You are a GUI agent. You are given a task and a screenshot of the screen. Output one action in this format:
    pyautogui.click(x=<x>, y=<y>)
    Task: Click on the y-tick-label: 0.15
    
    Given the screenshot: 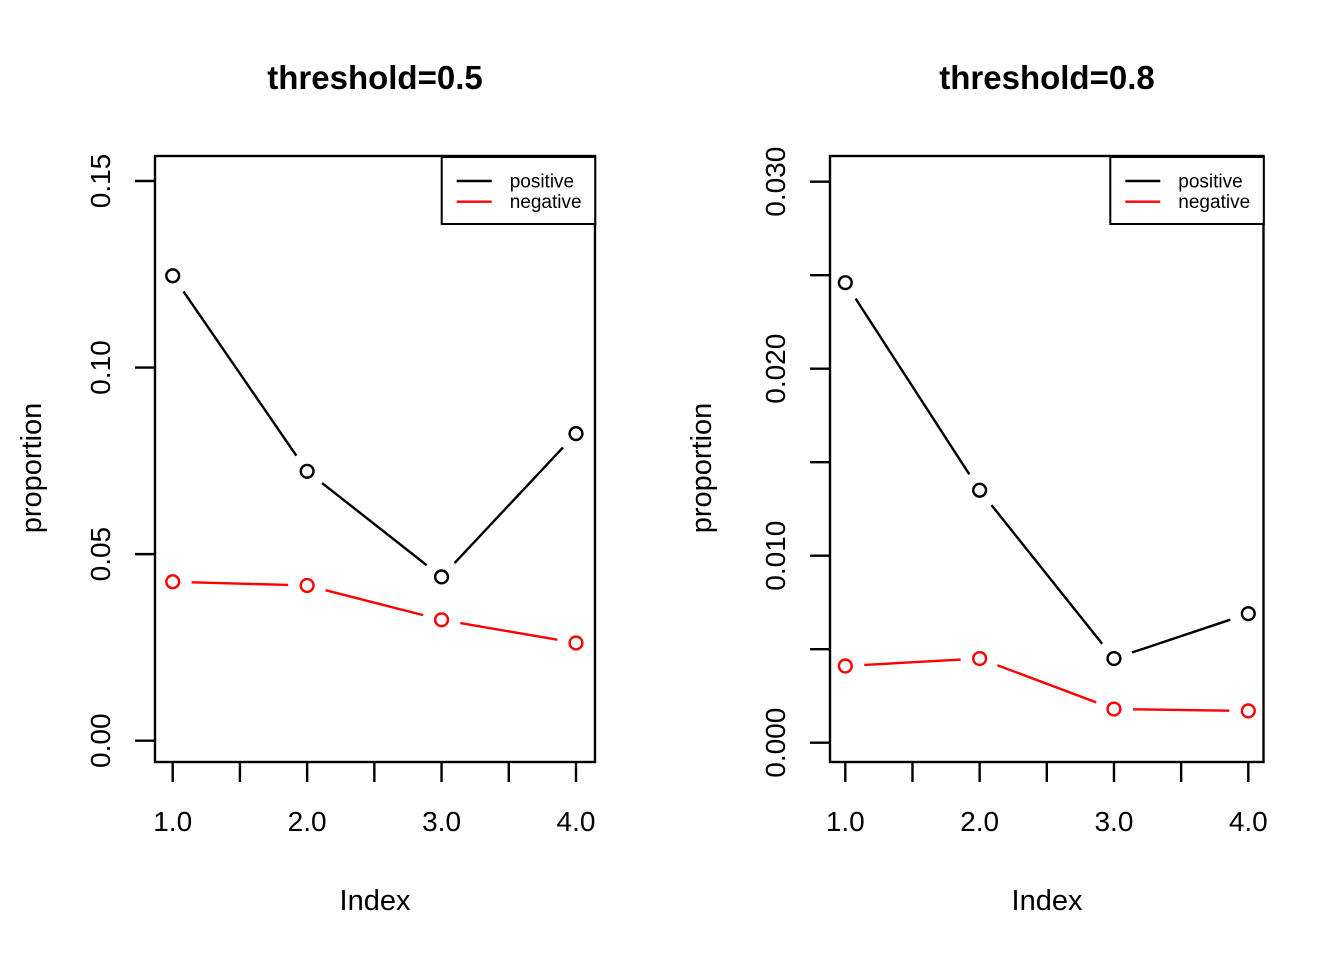 What is the action you would take?
    pyautogui.click(x=100, y=181)
    